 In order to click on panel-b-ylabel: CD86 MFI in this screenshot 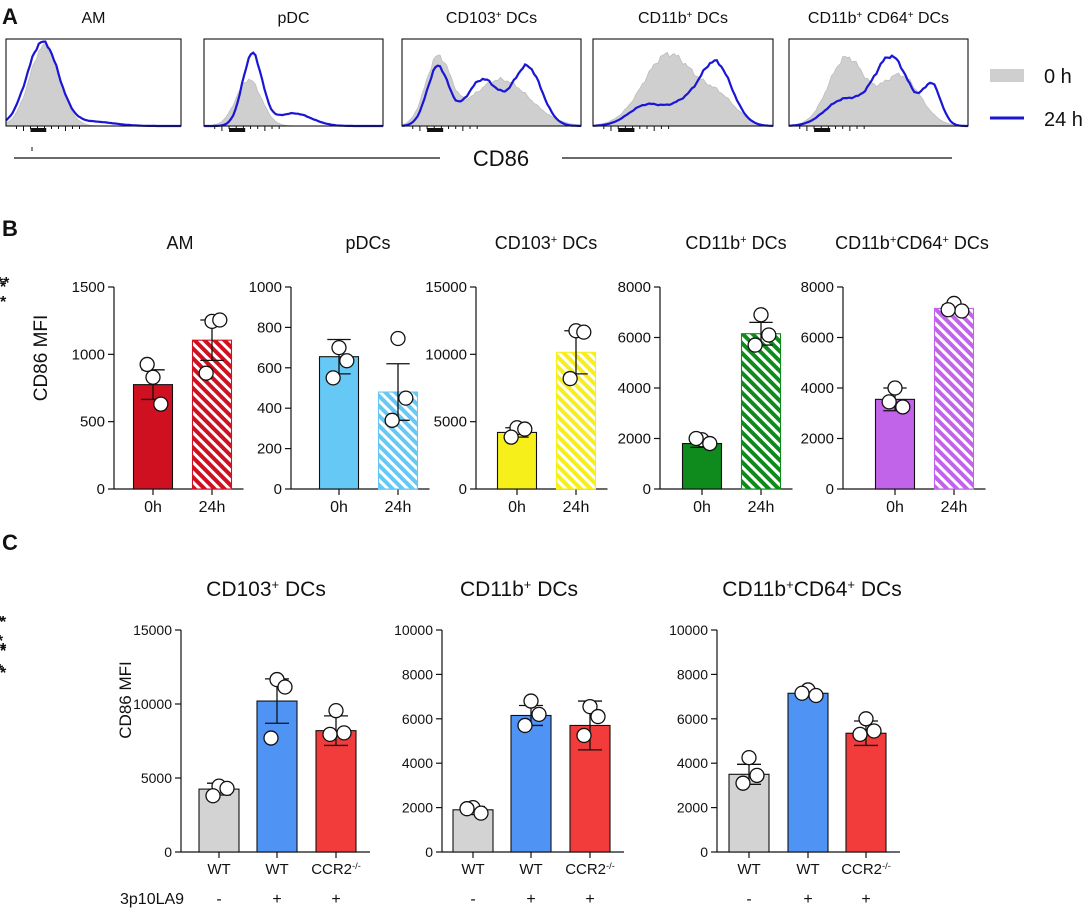, I will do `click(41, 358)`.